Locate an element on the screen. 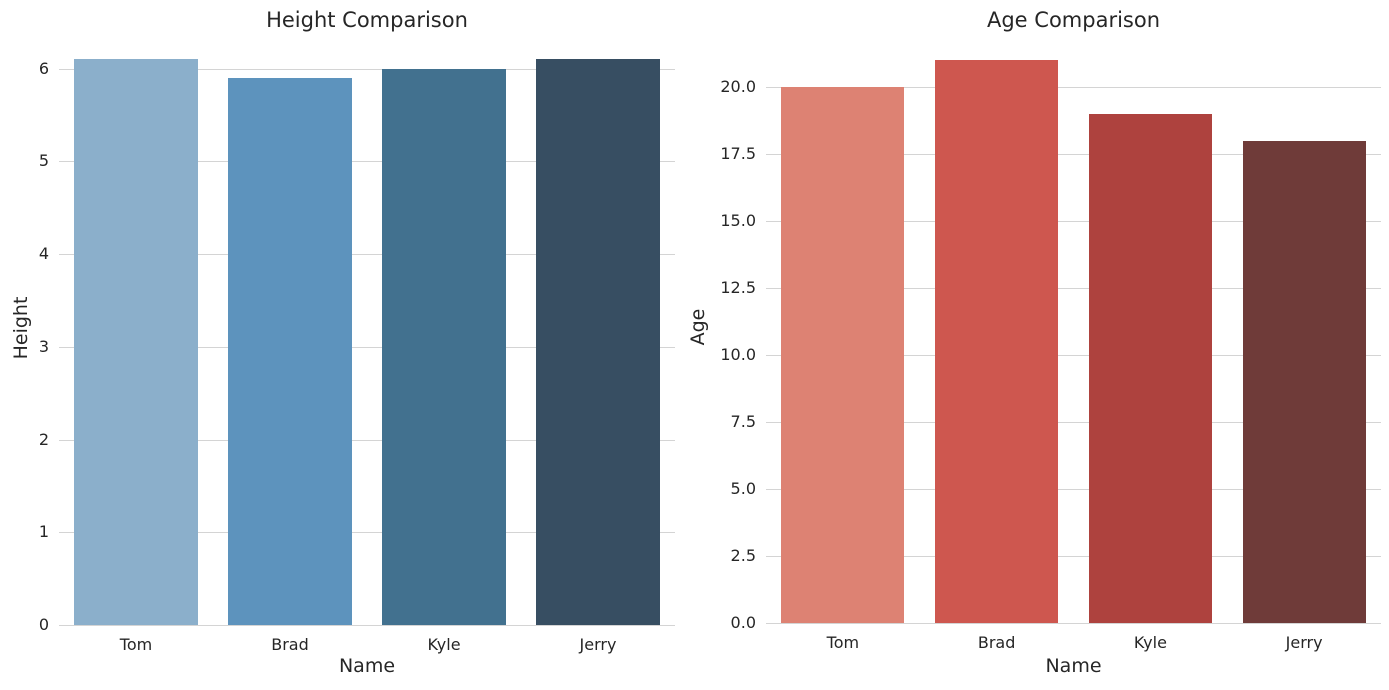 The height and width of the screenshot is (690, 1389). y-tick-label: 10.0 is located at coordinates (738, 354).